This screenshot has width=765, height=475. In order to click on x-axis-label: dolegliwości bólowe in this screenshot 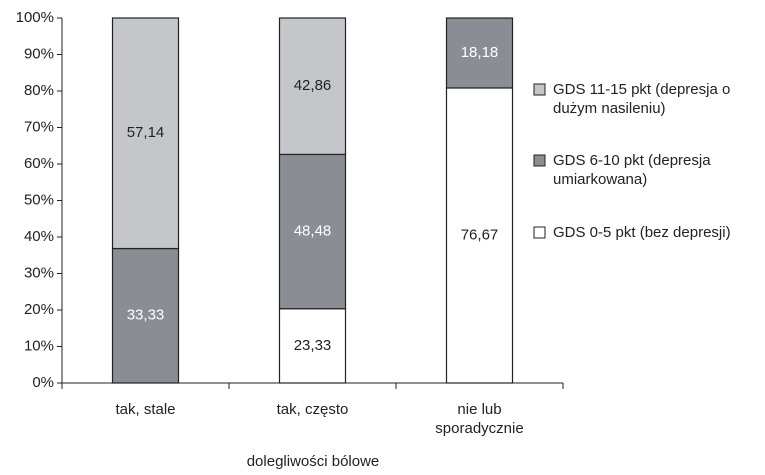, I will do `click(313, 461)`.